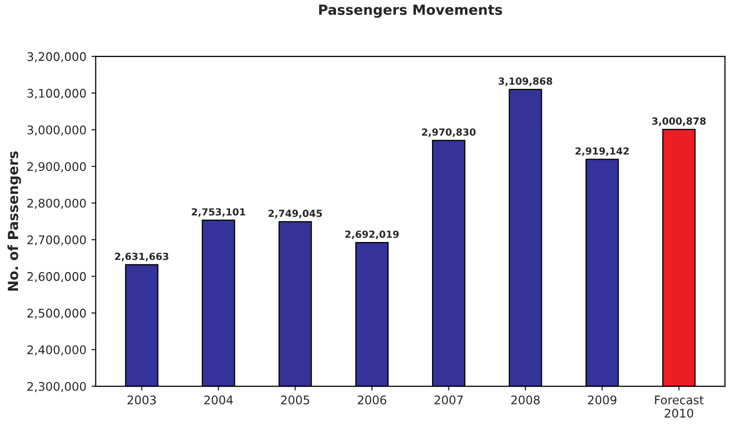 This screenshot has height=434, width=736. I want to click on y-tick-label: 2,800,000, so click(56, 203).